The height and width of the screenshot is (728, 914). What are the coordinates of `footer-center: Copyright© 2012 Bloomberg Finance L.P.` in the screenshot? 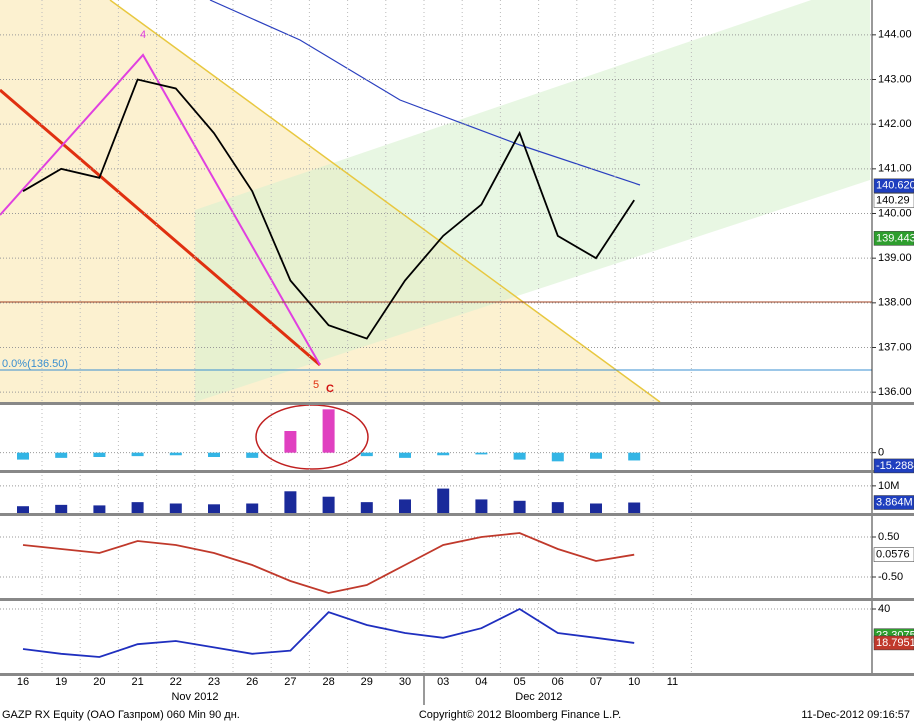 It's located at (520, 715).